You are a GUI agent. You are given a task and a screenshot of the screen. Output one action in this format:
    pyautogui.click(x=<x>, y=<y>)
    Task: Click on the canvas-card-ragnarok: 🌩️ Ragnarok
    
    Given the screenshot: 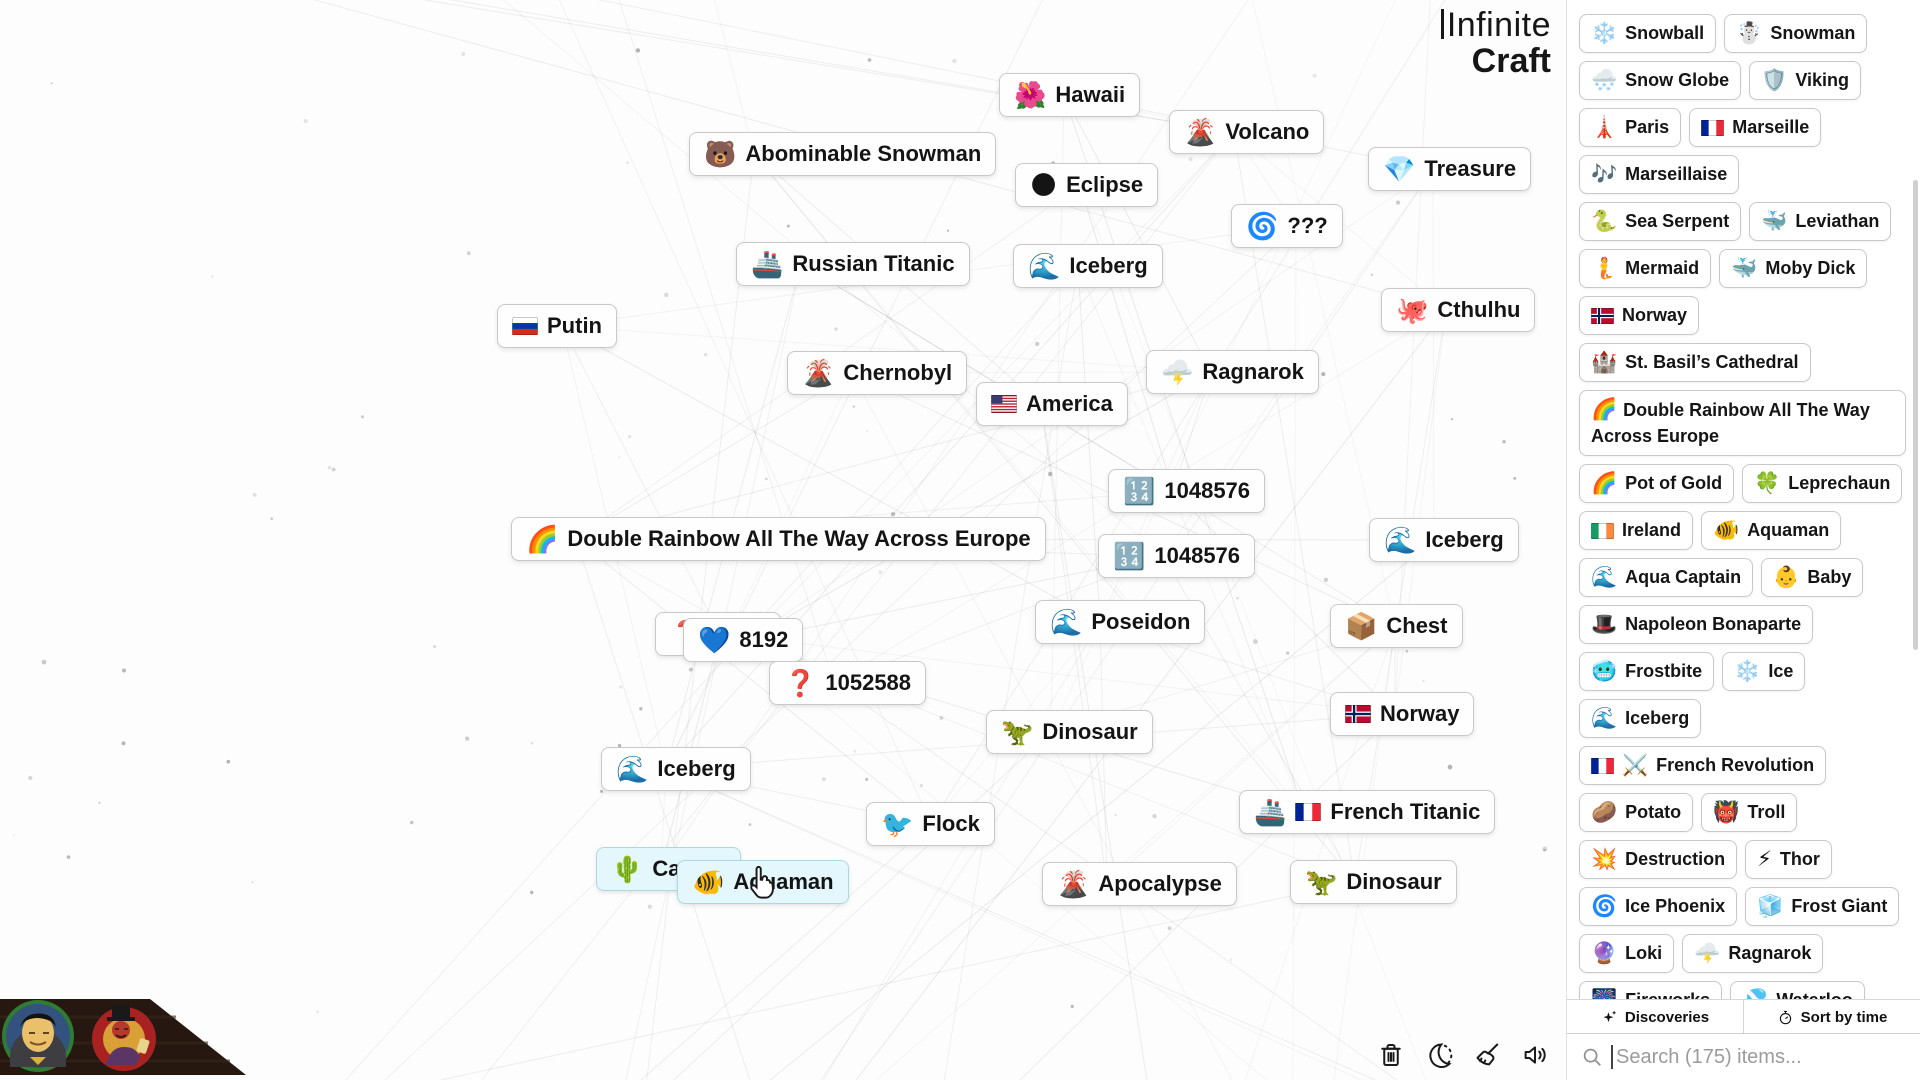 What is the action you would take?
    pyautogui.click(x=1232, y=372)
    